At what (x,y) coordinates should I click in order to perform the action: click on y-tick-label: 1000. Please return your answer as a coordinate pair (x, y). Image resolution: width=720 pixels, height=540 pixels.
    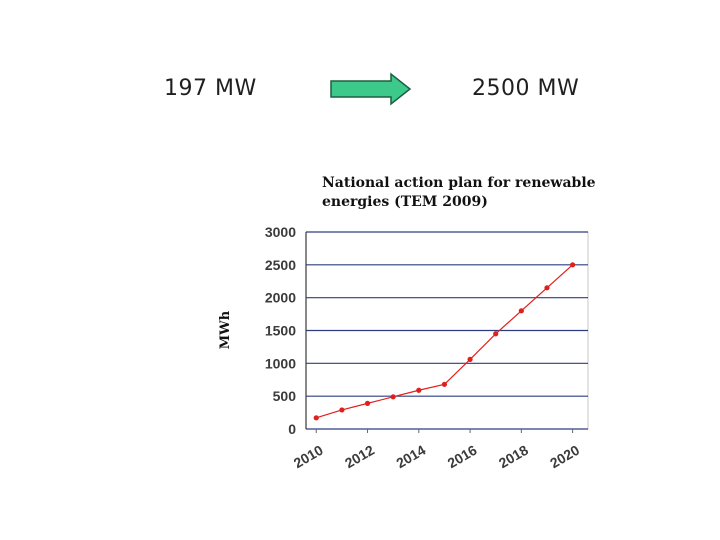
    Looking at the image, I should click on (280, 363).